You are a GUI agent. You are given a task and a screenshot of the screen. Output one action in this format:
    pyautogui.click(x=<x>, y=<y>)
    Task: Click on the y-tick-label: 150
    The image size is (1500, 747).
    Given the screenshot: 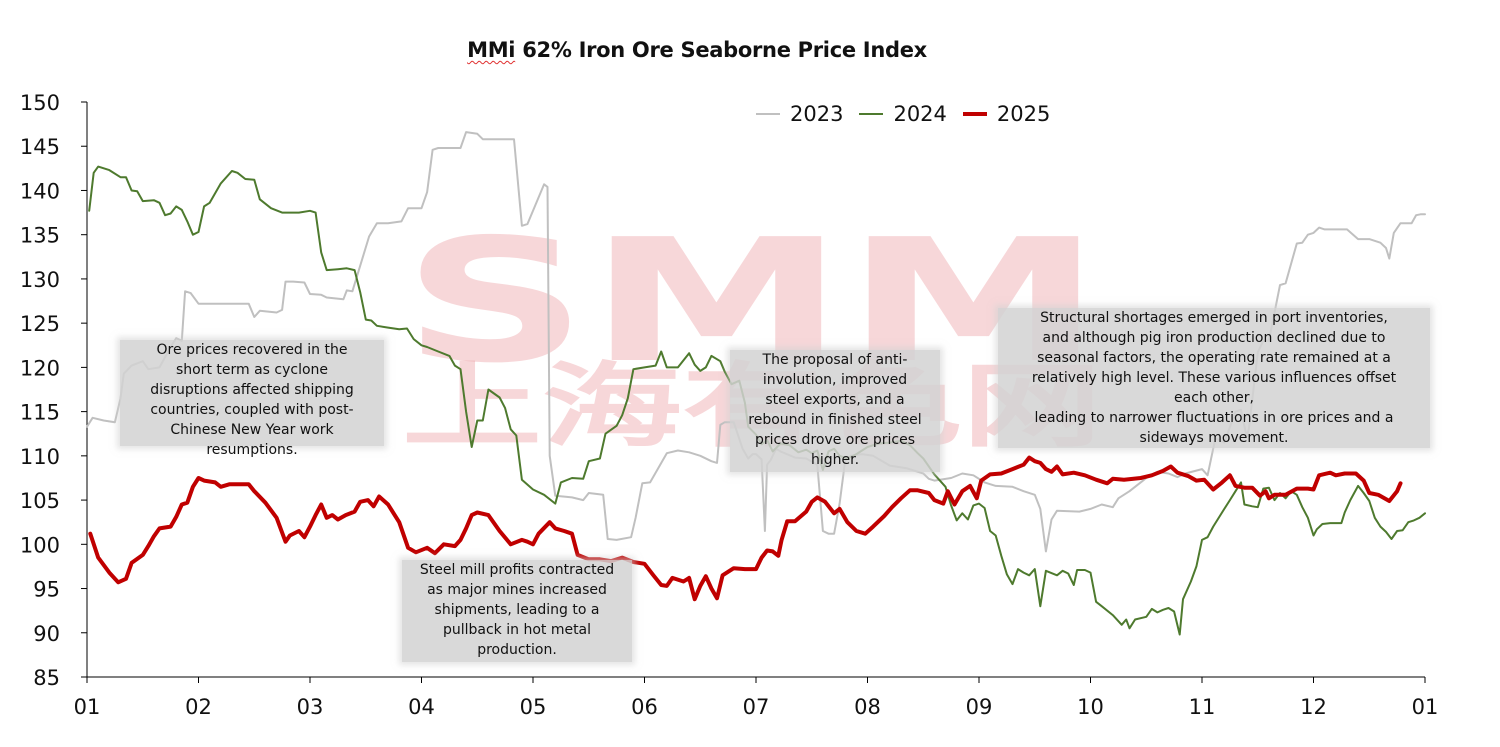 What is the action you would take?
    pyautogui.click(x=40, y=103)
    